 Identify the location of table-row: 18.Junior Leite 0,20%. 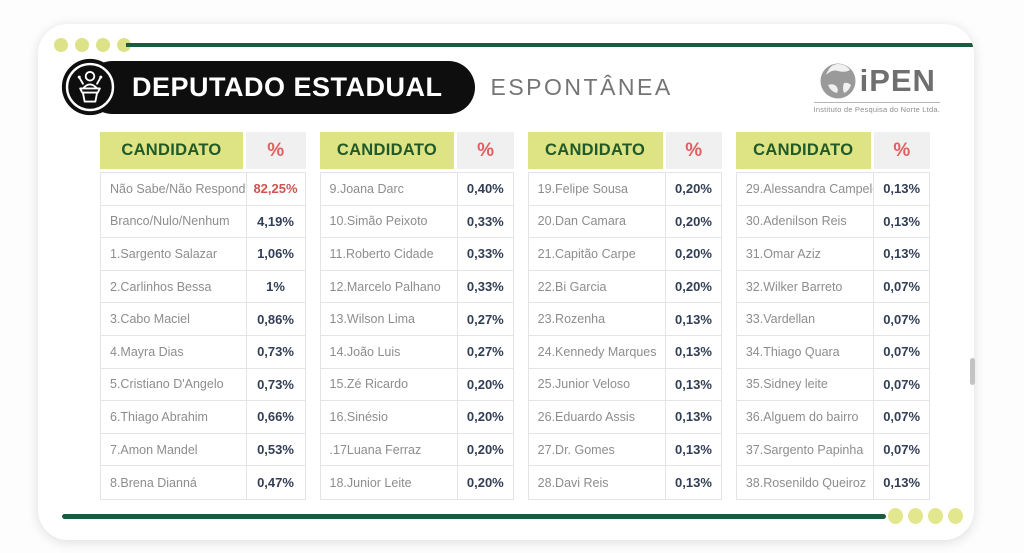
(417, 482).